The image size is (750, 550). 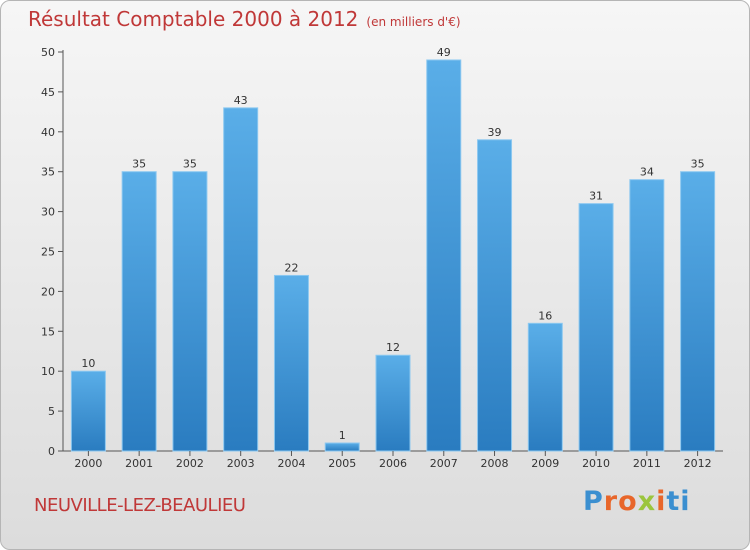 What do you see at coordinates (48, 291) in the screenshot?
I see `y-tick-label: 20` at bounding box center [48, 291].